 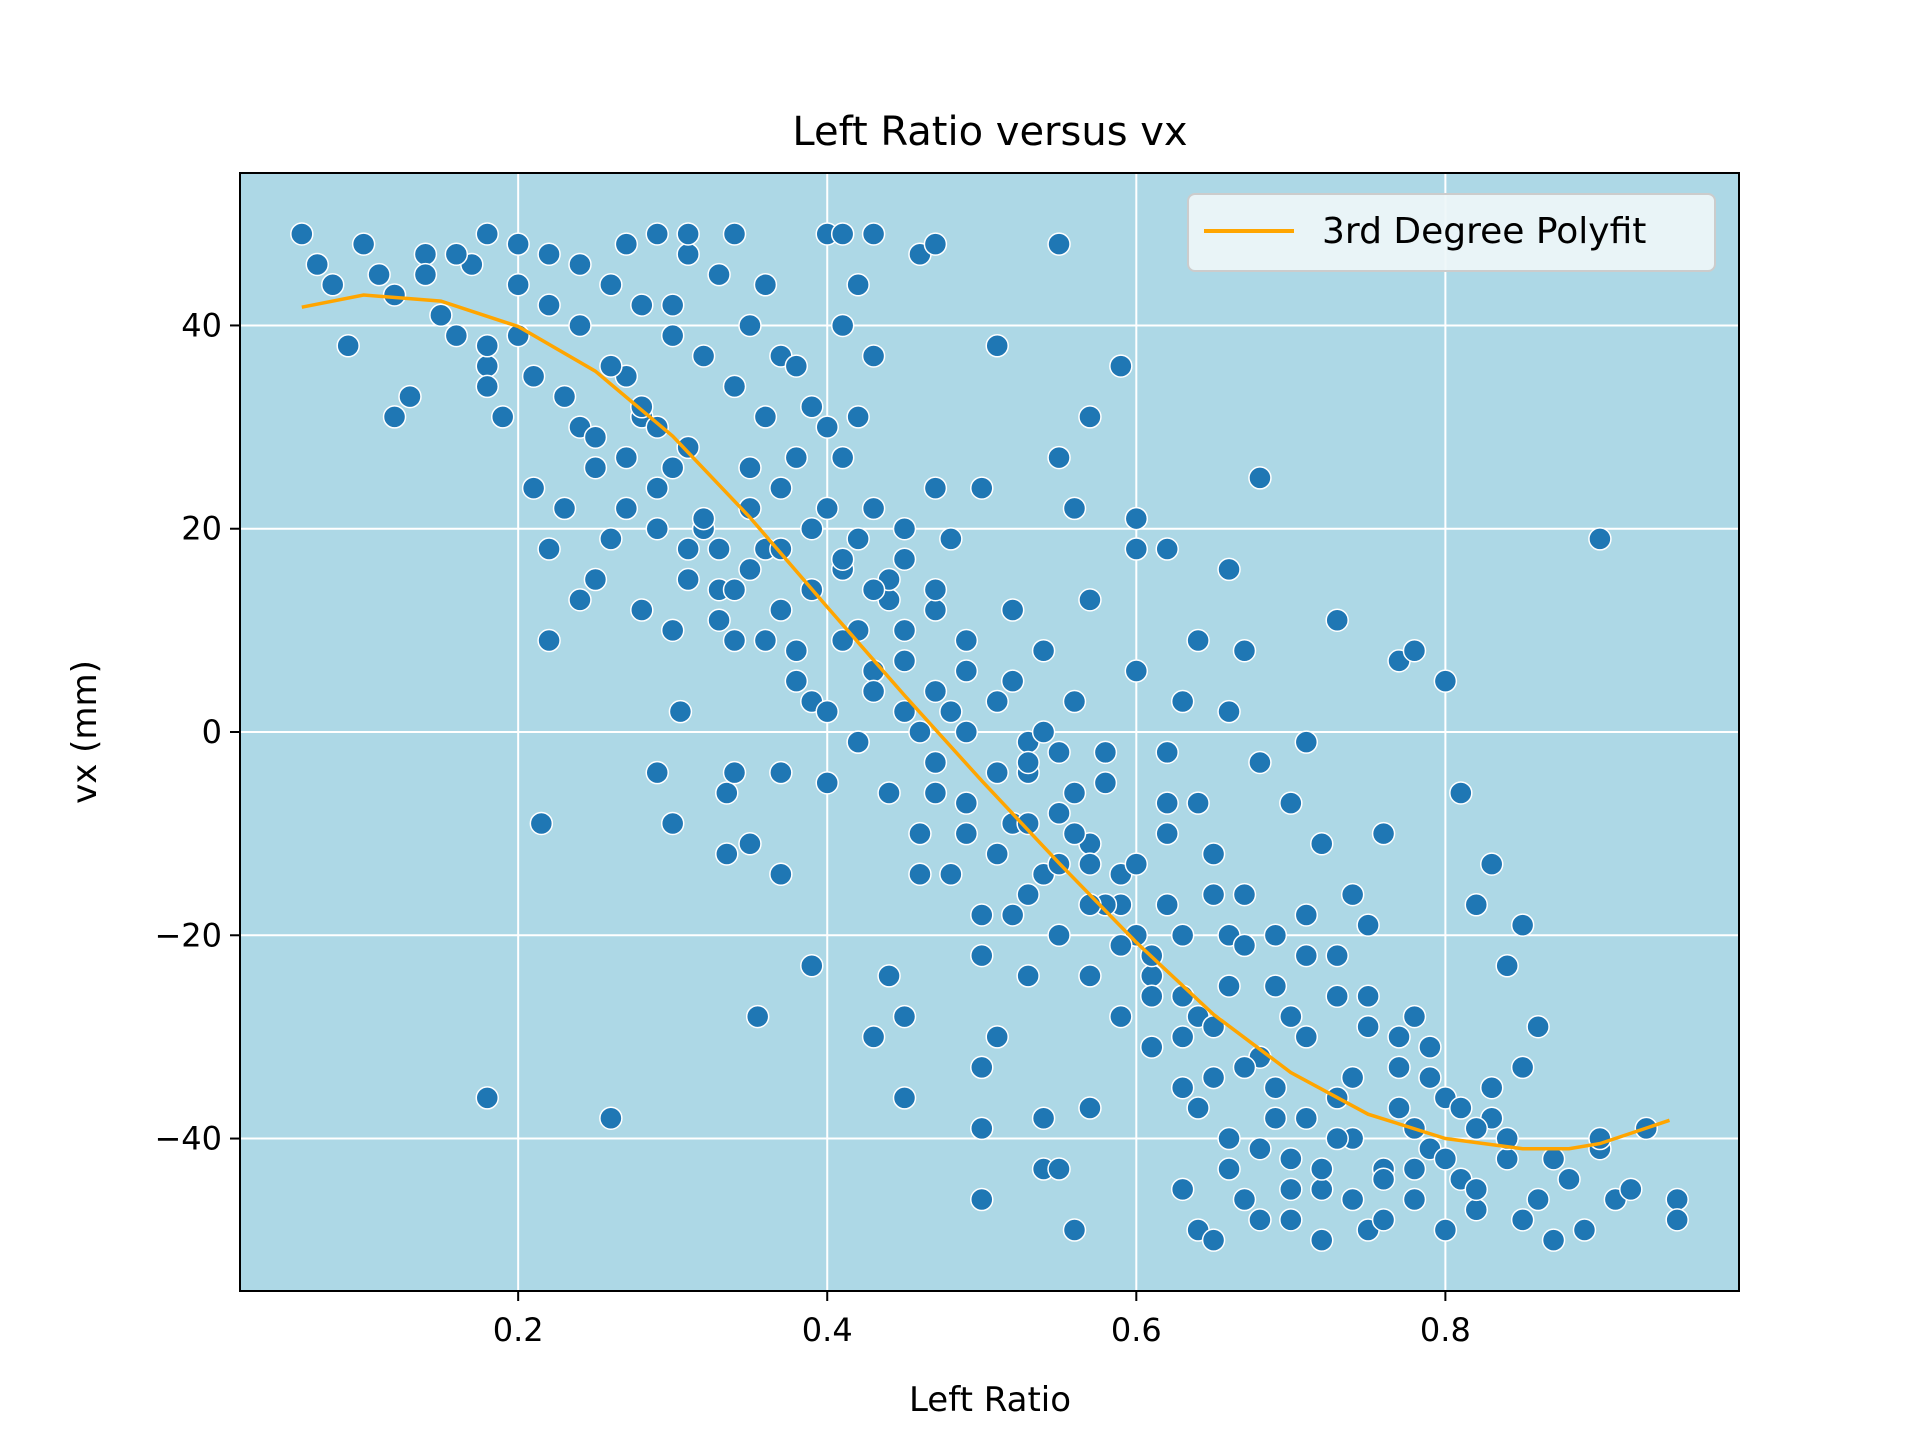 I want to click on y-tick-label: 20, so click(x=201, y=529).